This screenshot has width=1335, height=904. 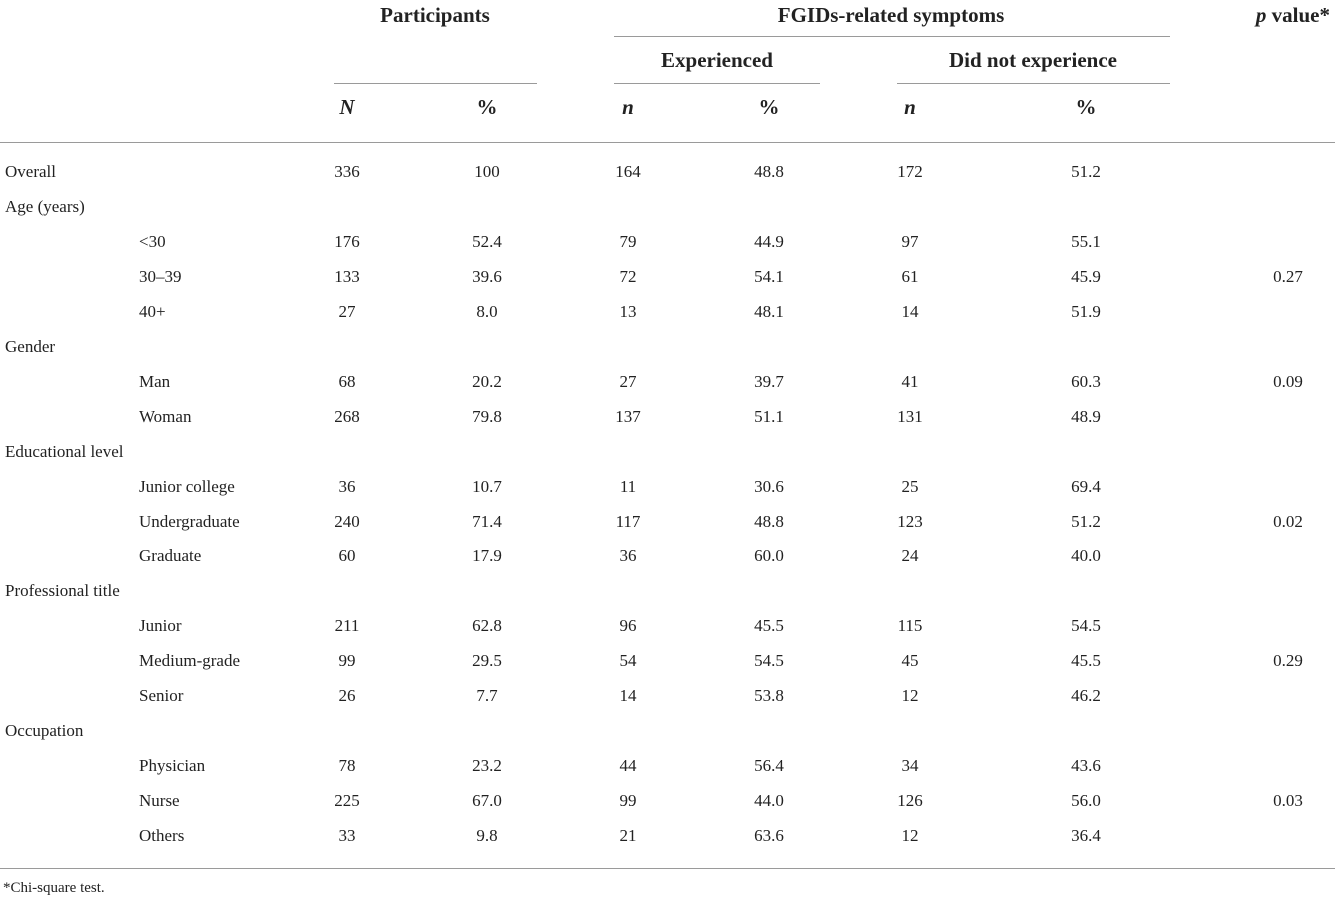 I want to click on row-label: Undergraduate, so click(x=189, y=521).